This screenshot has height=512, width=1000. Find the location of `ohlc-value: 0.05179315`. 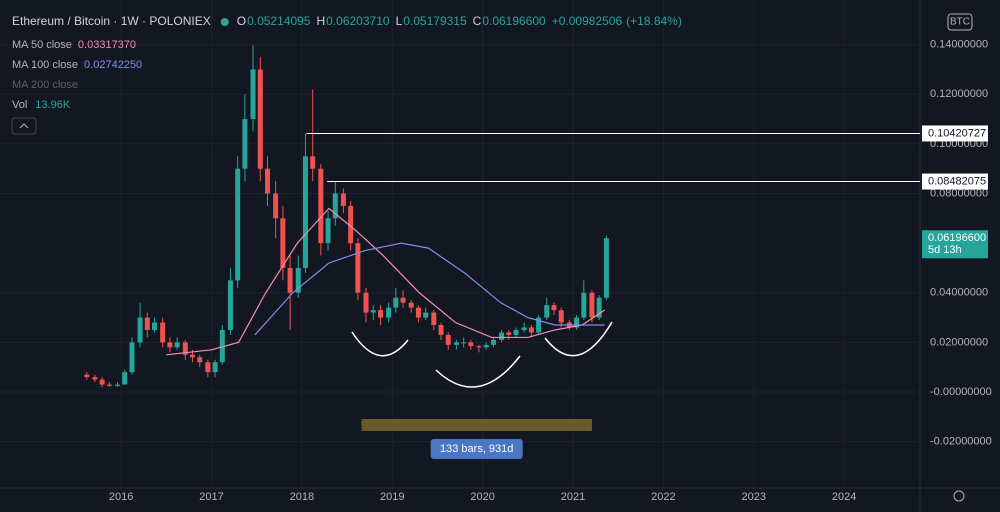

ohlc-value: 0.05179315 is located at coordinates (435, 21).